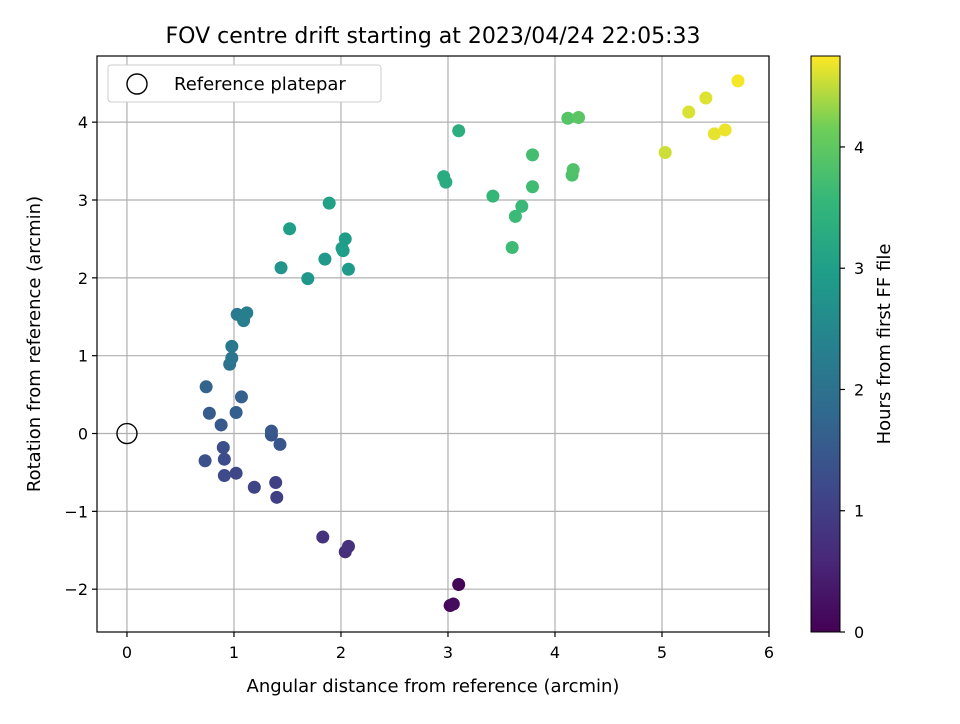 This screenshot has height=724, width=960. What do you see at coordinates (662, 652) in the screenshot?
I see `x-tick-label: 5` at bounding box center [662, 652].